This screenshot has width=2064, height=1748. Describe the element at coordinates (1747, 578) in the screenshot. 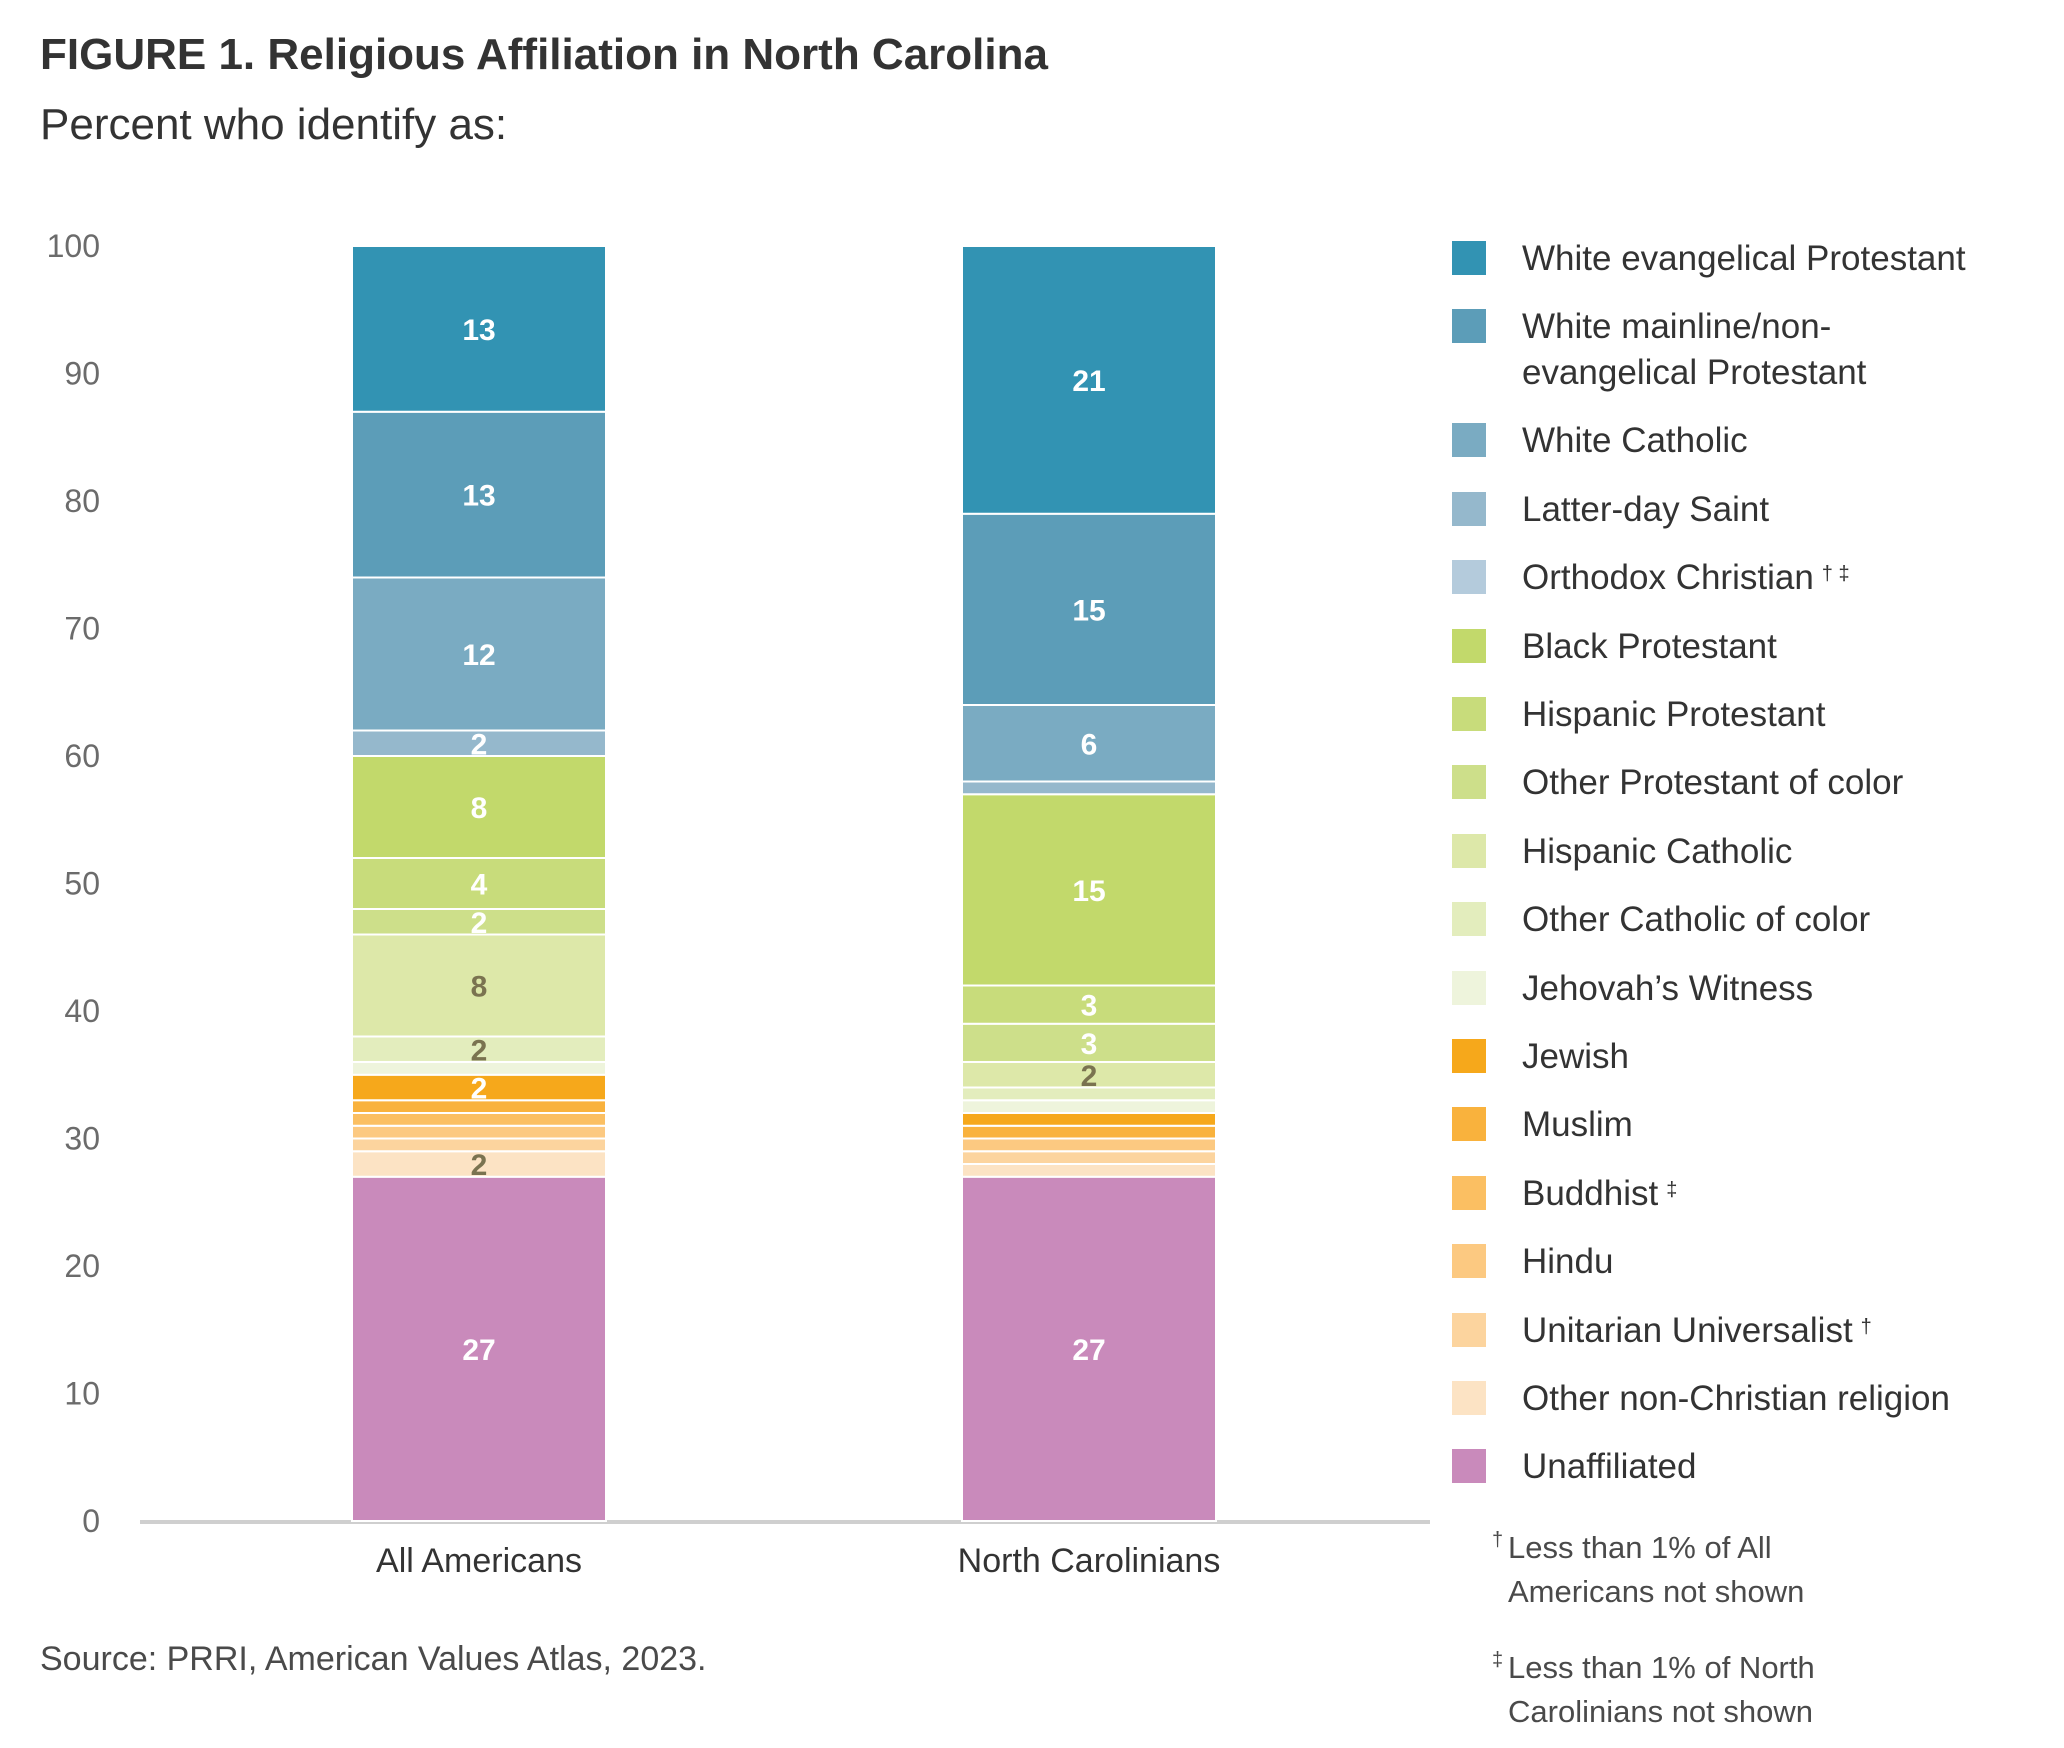

I see `legend-item: Orthodox Christian † ‡` at that location.